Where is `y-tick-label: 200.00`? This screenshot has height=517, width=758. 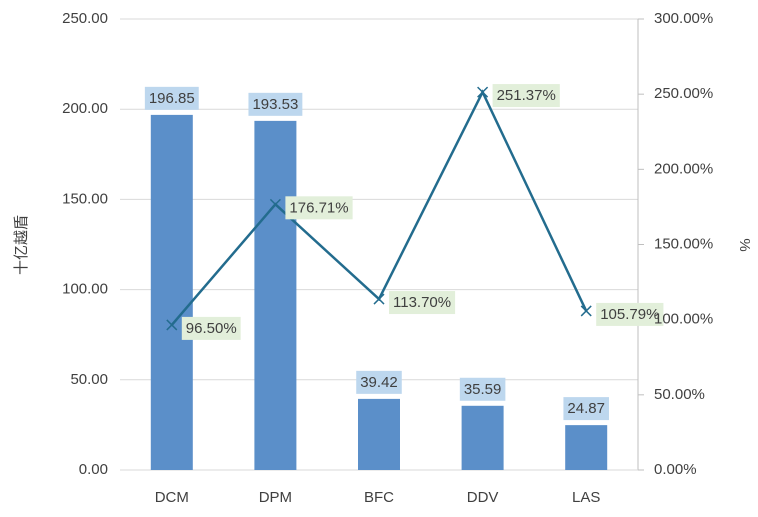 y-tick-label: 200.00 is located at coordinates (85, 108).